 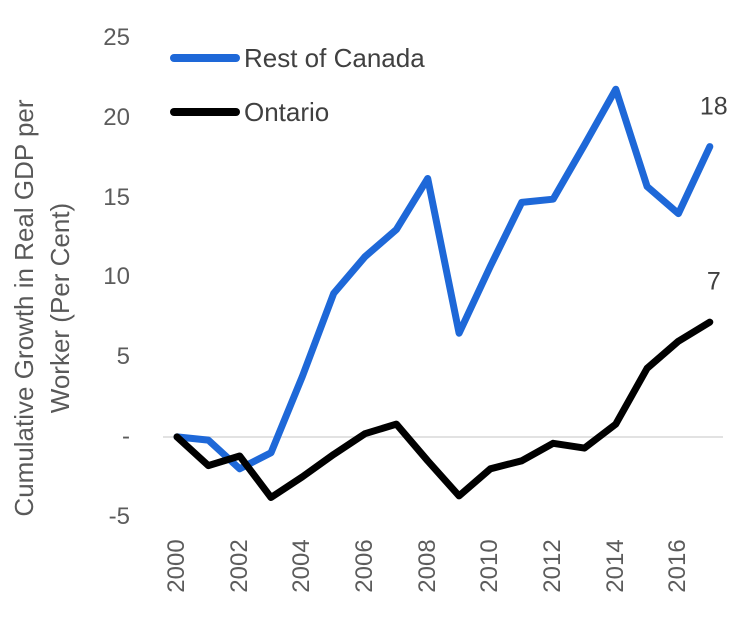 What do you see at coordinates (205, 58) in the screenshot?
I see `rest-of-canada-swatch` at bounding box center [205, 58].